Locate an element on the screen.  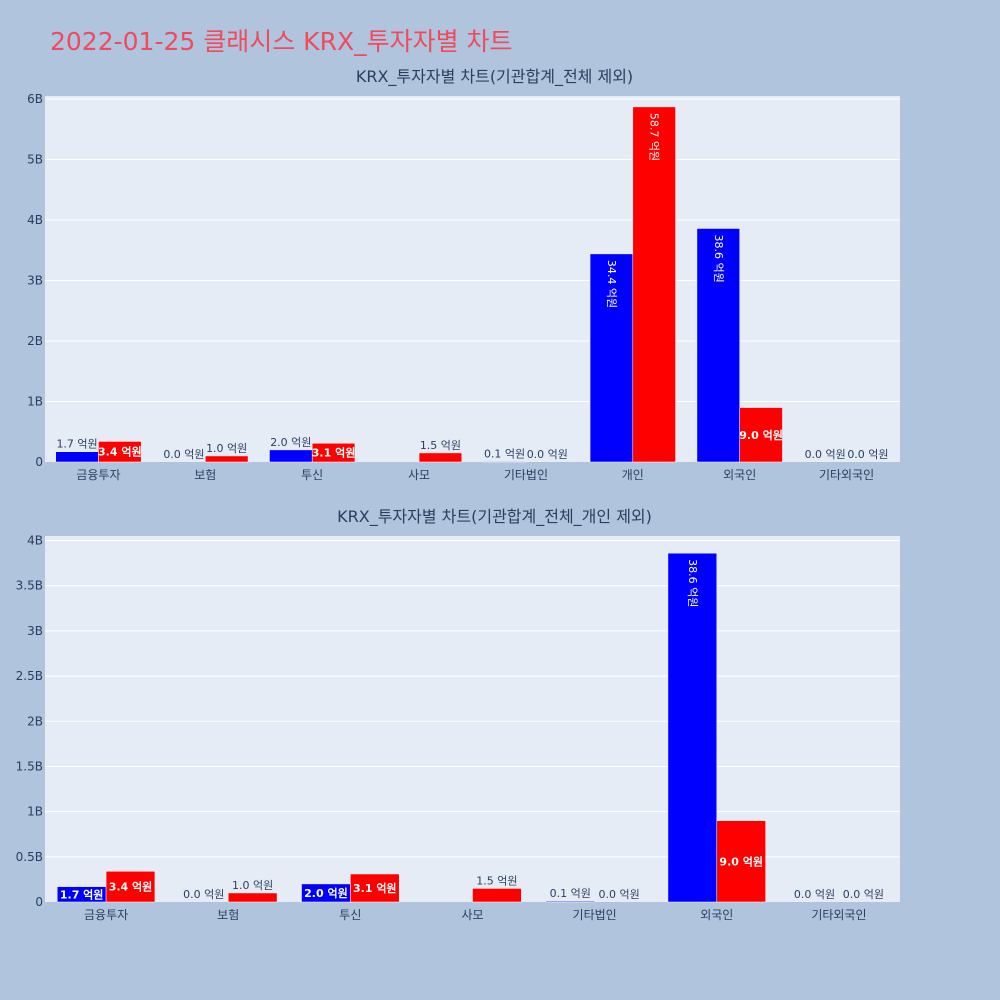
data-label: 34.4 억원 is located at coordinates (611, 284).